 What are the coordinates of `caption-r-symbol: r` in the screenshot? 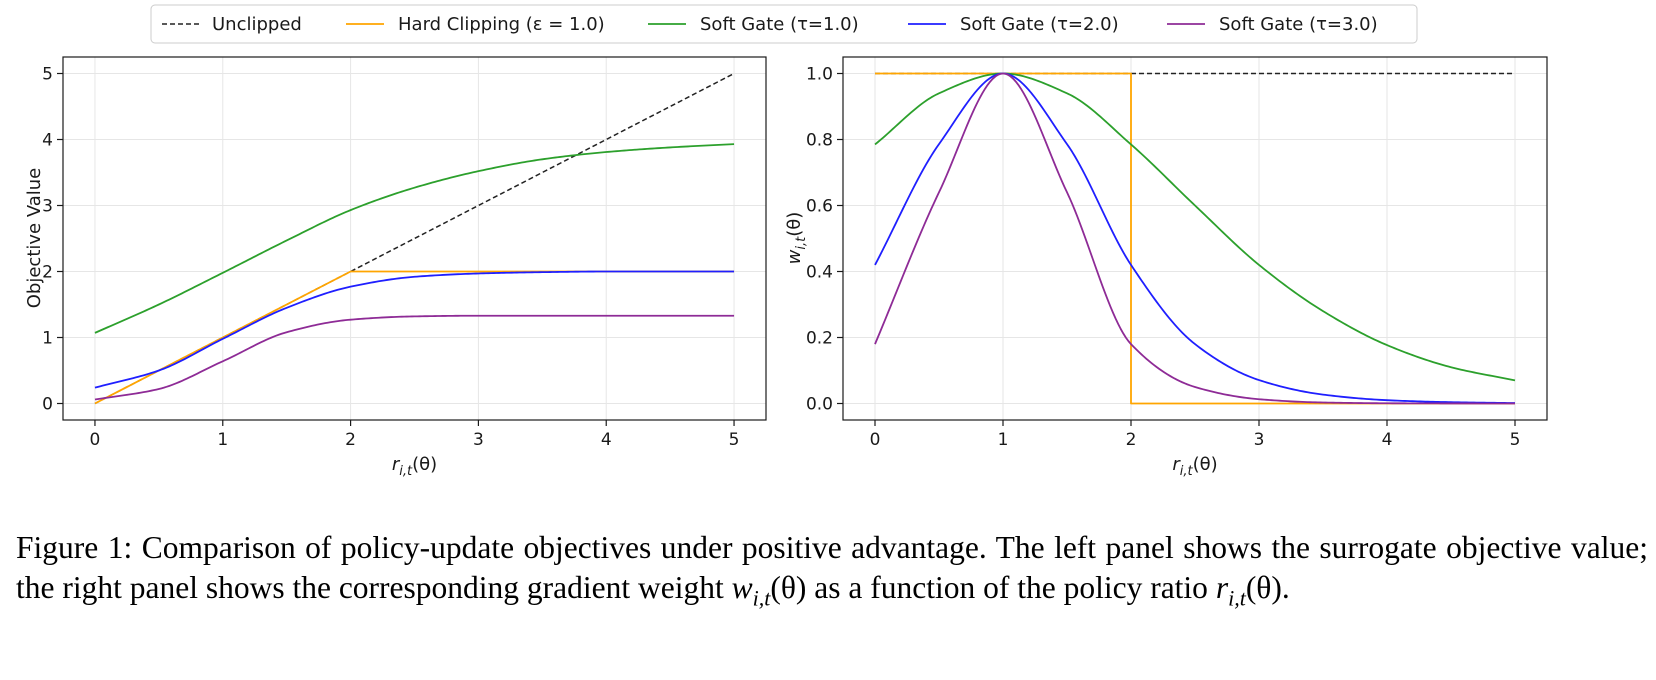 It's located at (1222, 587).